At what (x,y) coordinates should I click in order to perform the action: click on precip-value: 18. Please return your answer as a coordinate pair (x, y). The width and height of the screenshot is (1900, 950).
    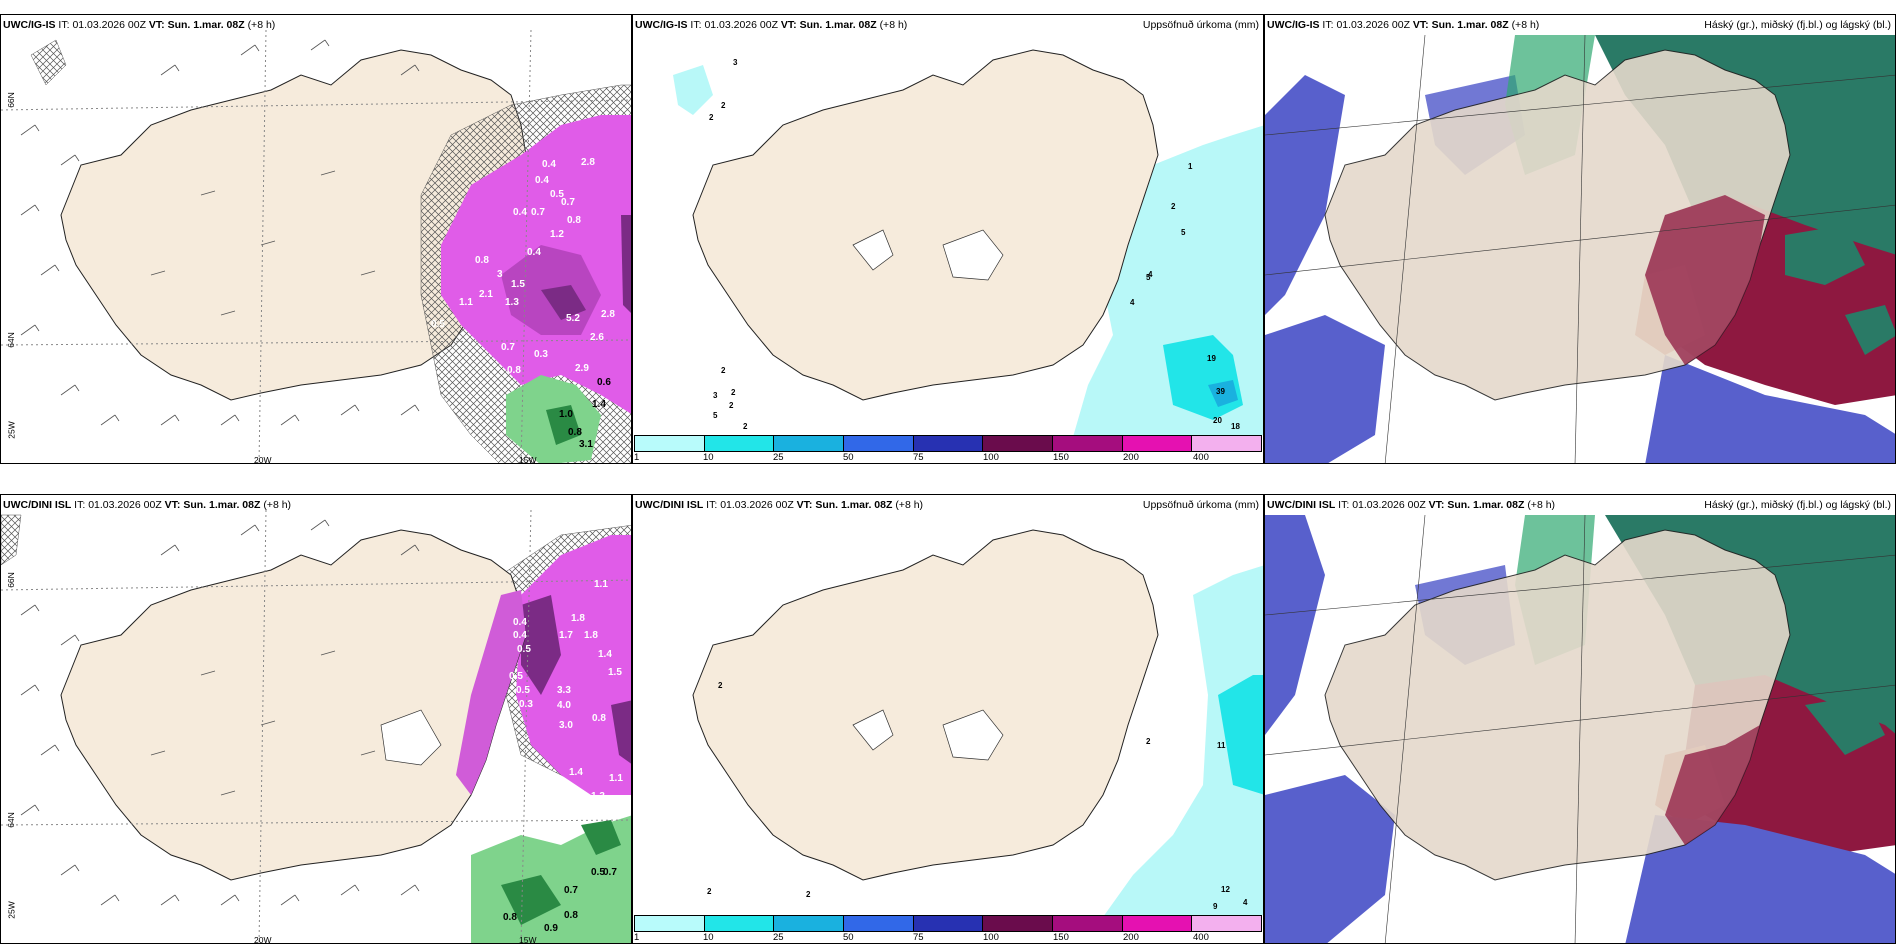
    Looking at the image, I should click on (1235, 426).